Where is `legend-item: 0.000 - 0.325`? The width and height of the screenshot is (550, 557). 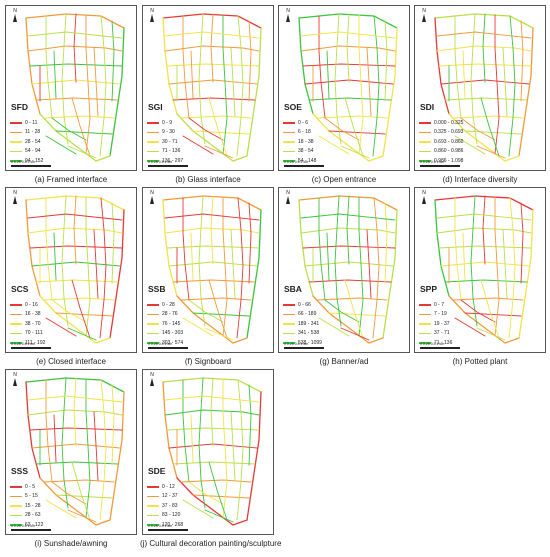 legend-item: 0.000 - 0.325 is located at coordinates (441, 123).